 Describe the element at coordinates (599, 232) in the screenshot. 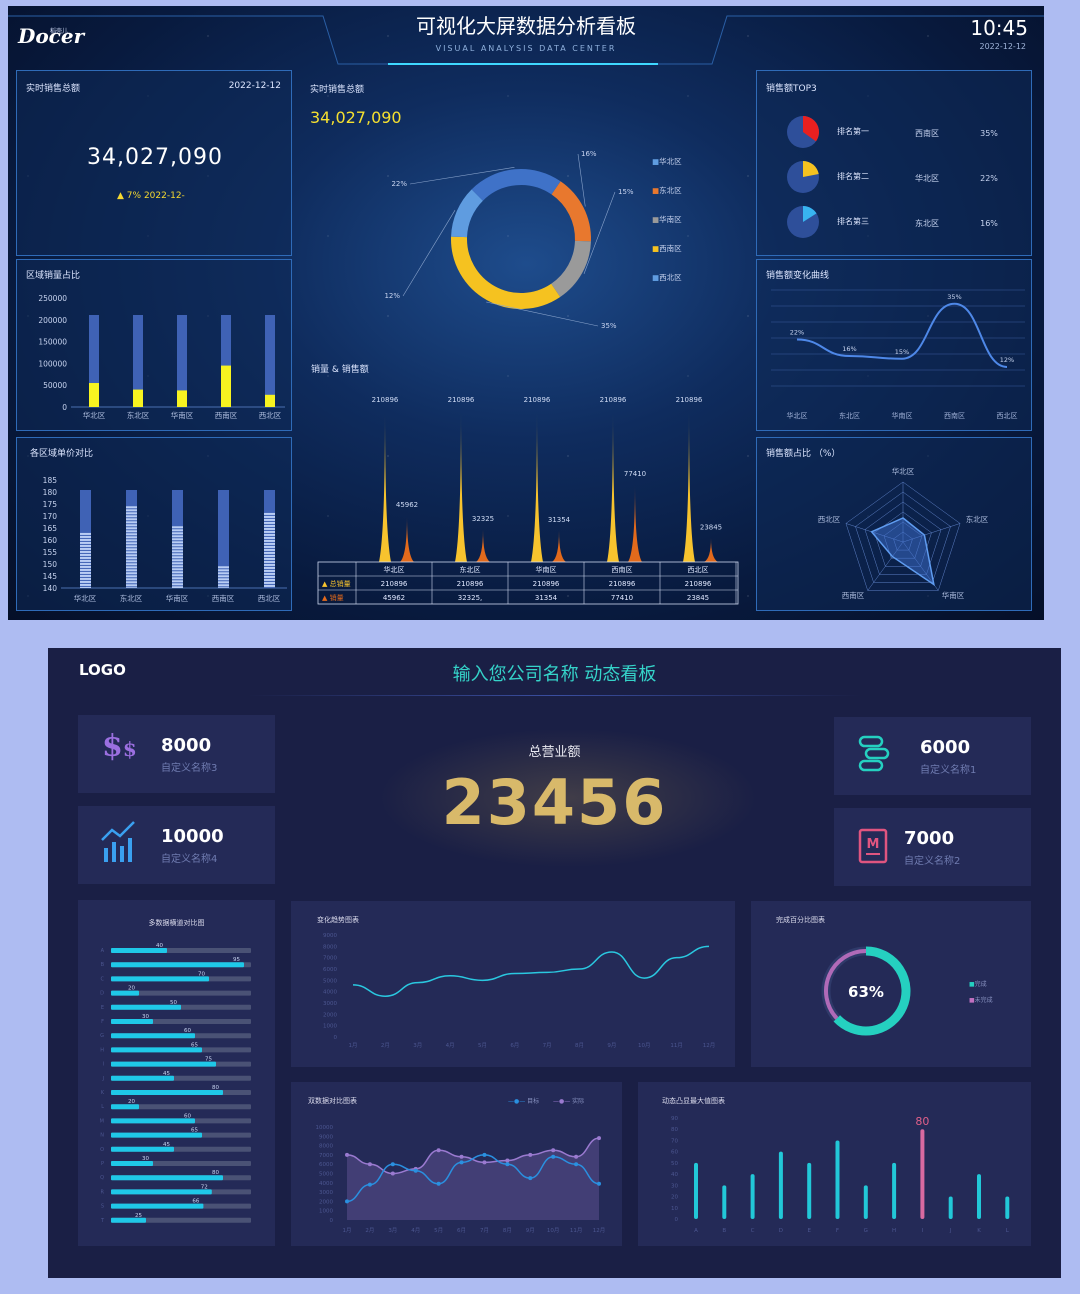

I see `donut-leader` at that location.